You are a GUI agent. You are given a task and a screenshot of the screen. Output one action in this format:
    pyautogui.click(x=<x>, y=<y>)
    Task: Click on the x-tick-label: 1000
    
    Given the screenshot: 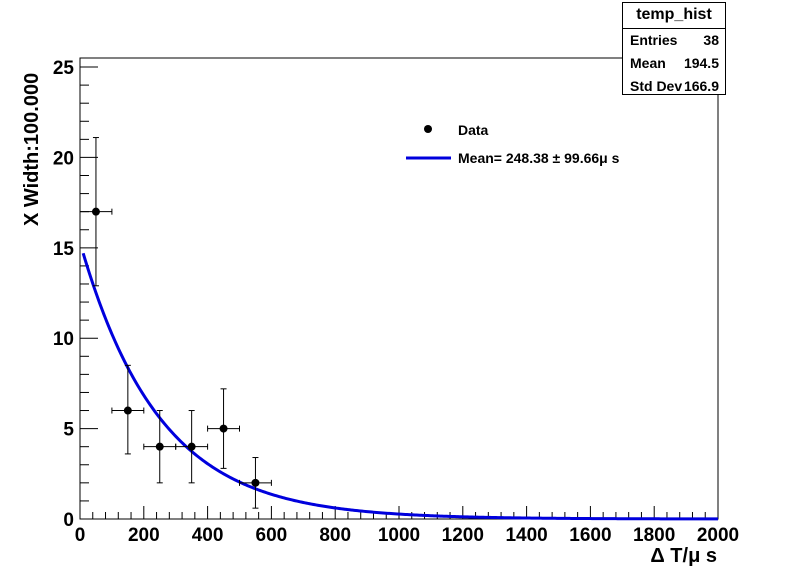 What is the action you would take?
    pyautogui.click(x=399, y=535)
    